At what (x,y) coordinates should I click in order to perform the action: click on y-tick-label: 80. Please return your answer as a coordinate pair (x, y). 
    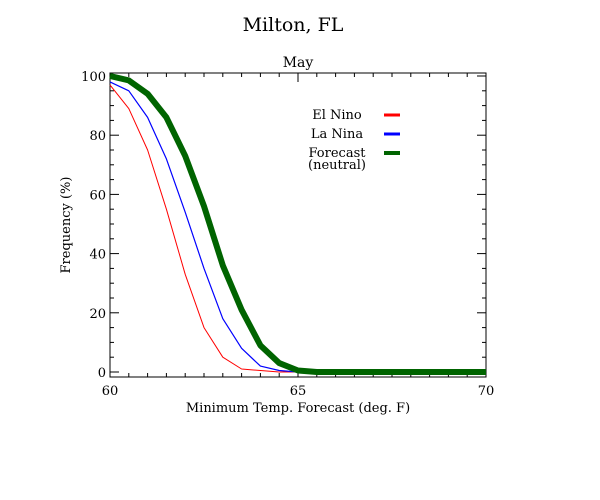
    Looking at the image, I should click on (97, 136).